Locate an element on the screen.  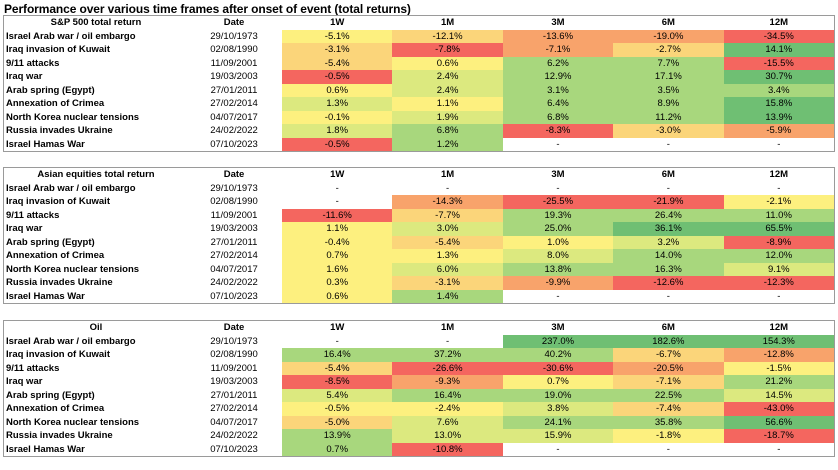
return-cell: -11.6% is located at coordinates (337, 215).